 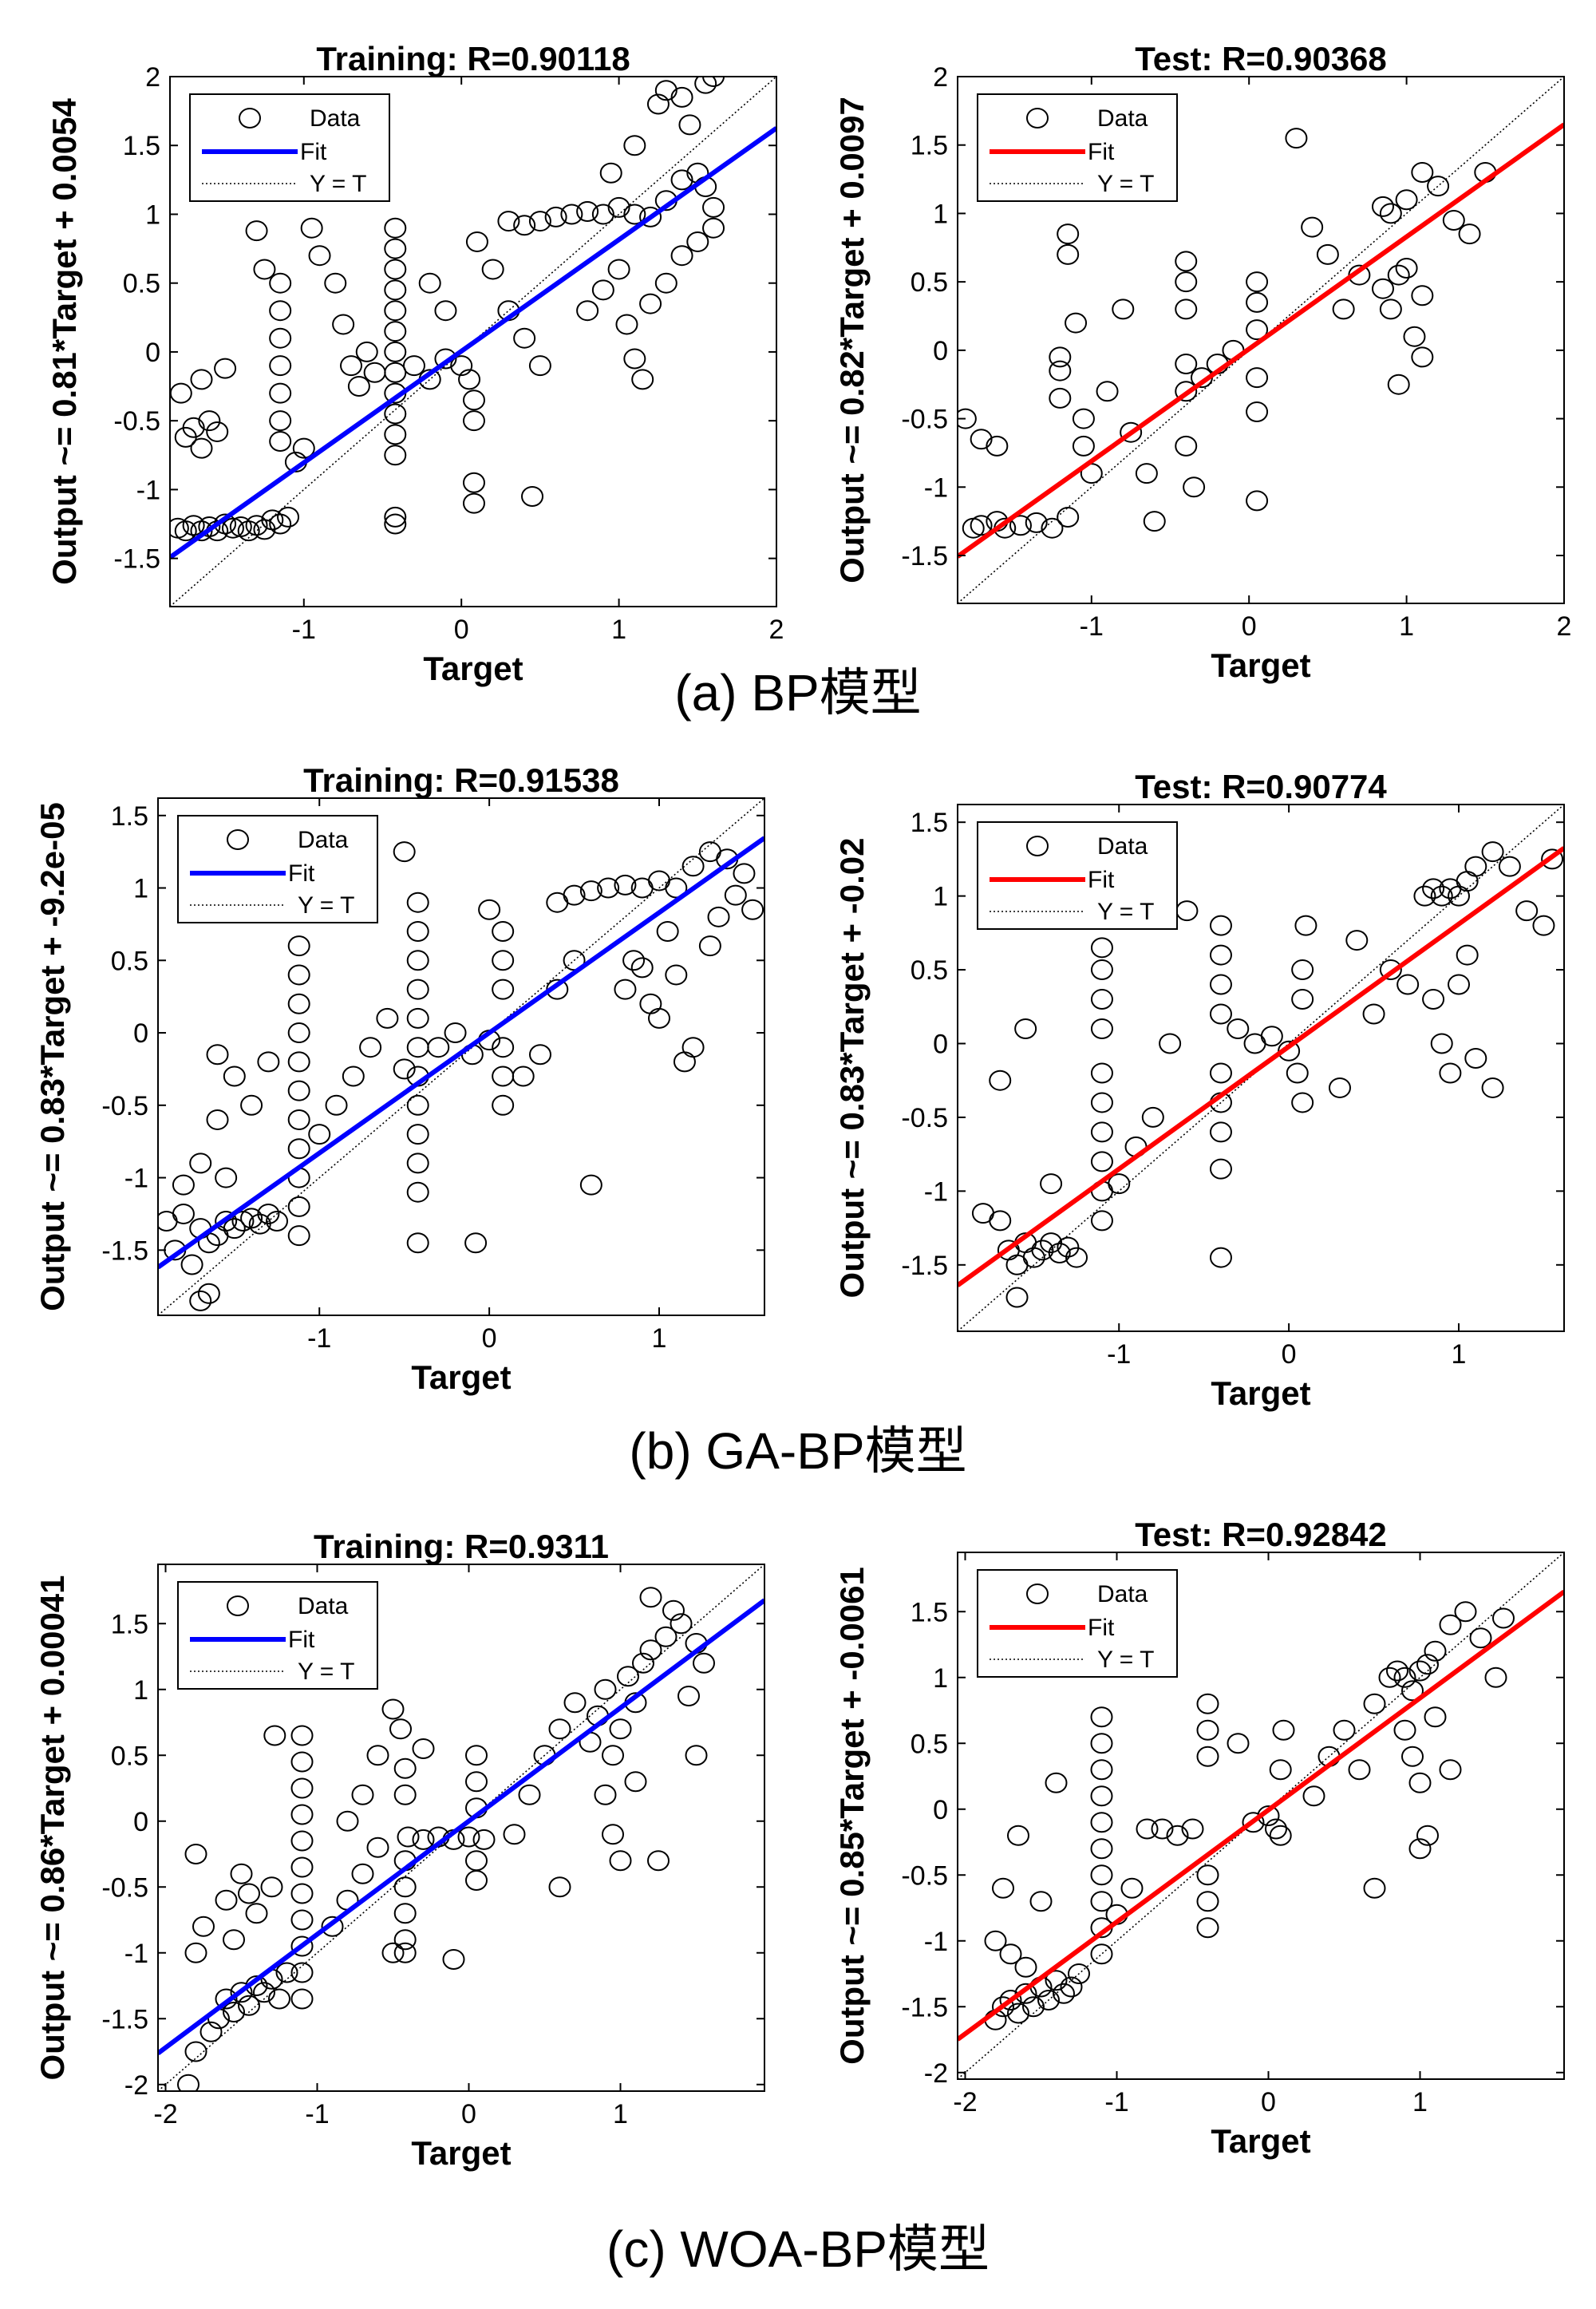 What do you see at coordinates (936, 488) in the screenshot?
I see `y-tick-label: -1` at bounding box center [936, 488].